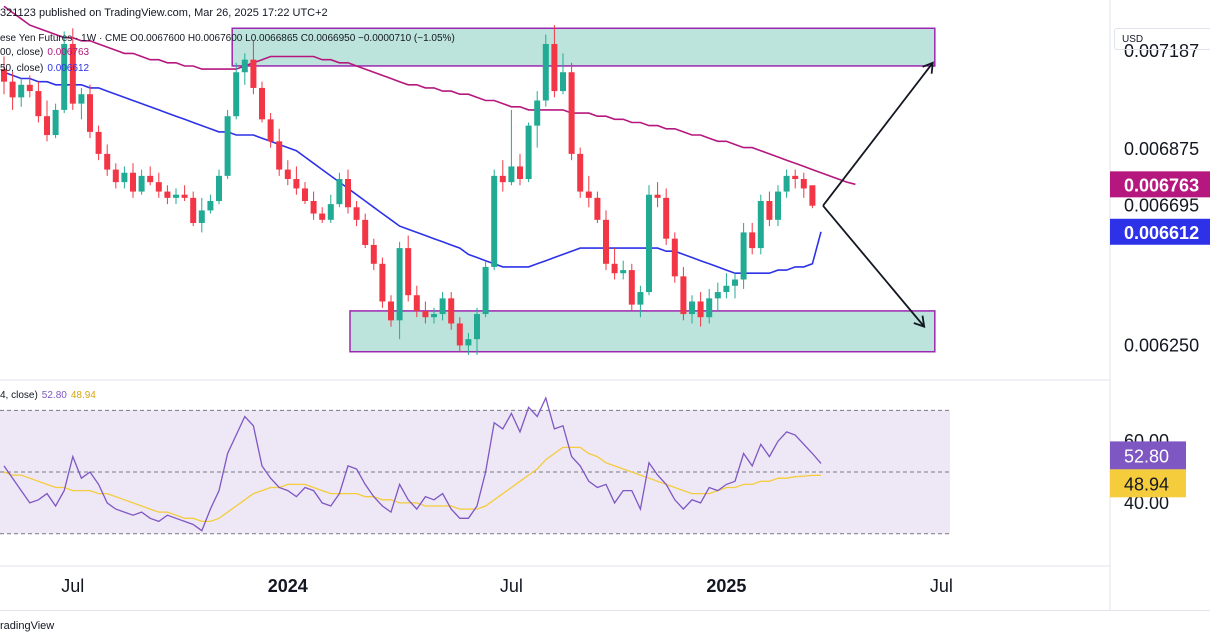 The image size is (1210, 642). Describe the element at coordinates (1160, 184) in the screenshot. I see `price-badge` at that location.